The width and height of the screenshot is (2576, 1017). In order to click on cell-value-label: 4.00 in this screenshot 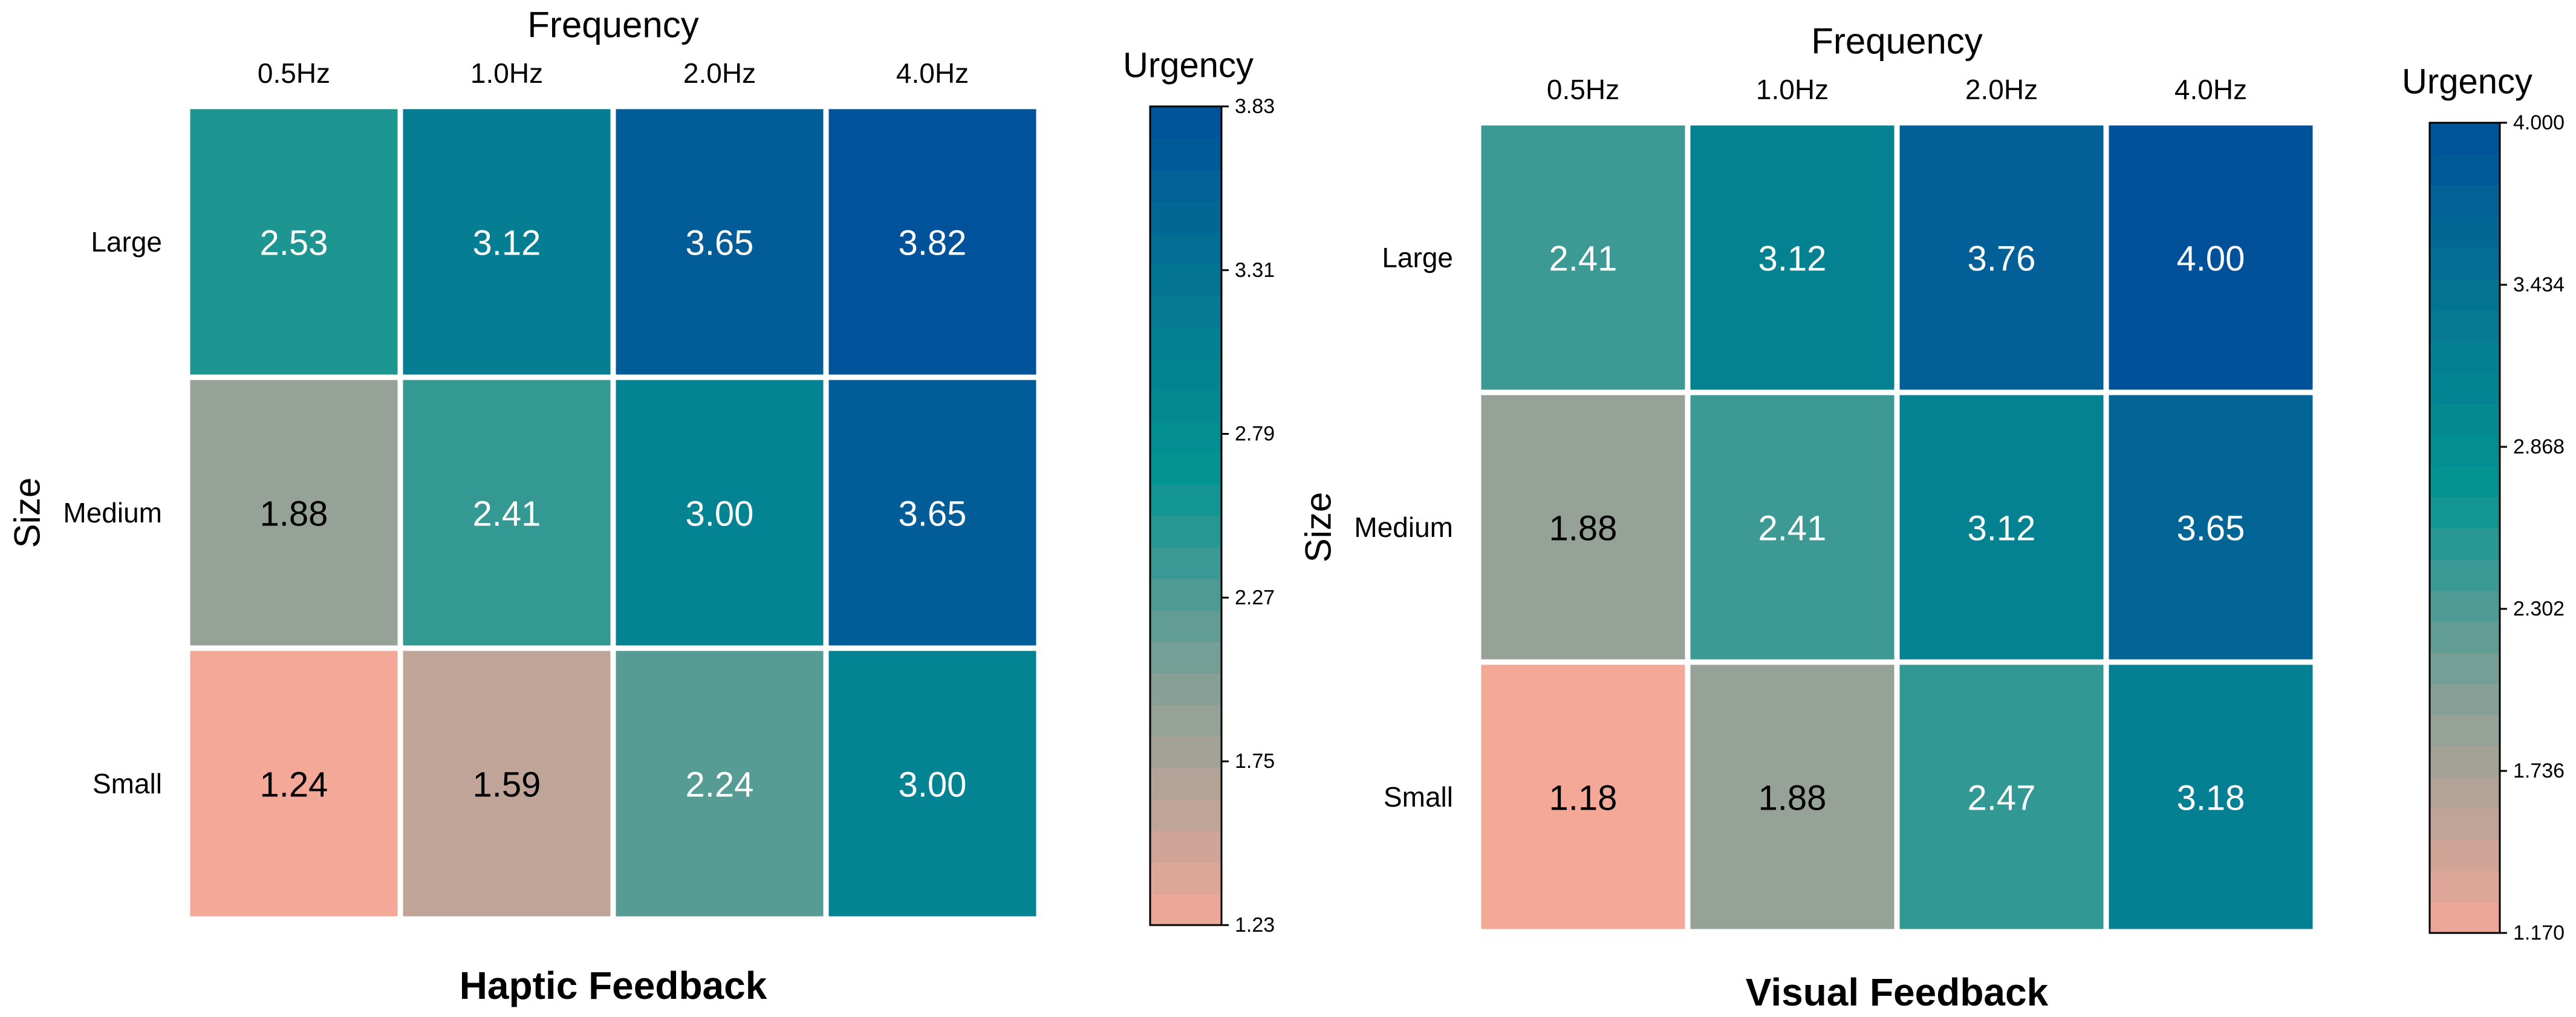, I will do `click(2211, 259)`.